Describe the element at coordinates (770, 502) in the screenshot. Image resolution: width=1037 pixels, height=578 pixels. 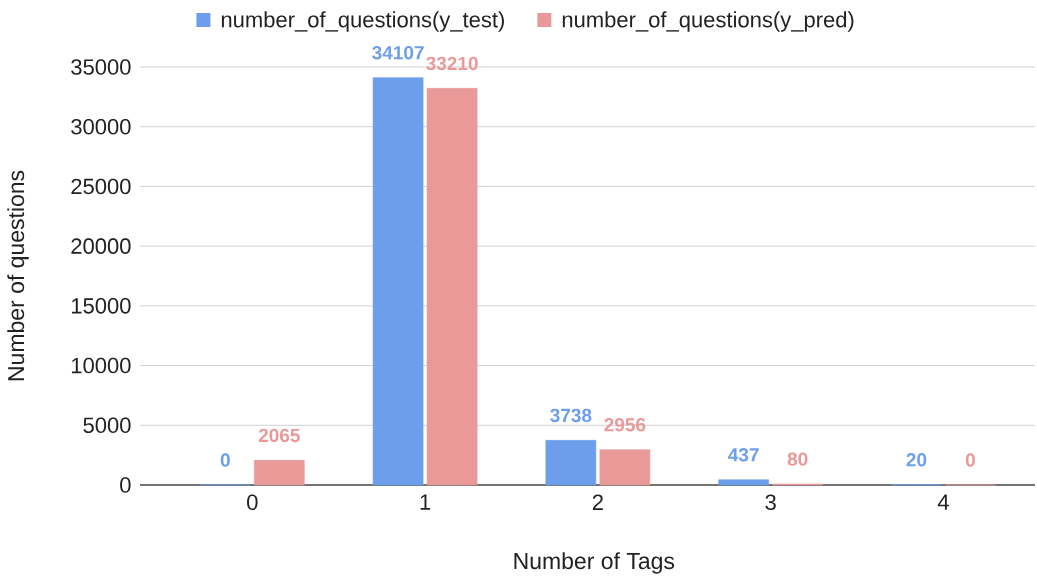
I see `x-tick-label: 3` at that location.